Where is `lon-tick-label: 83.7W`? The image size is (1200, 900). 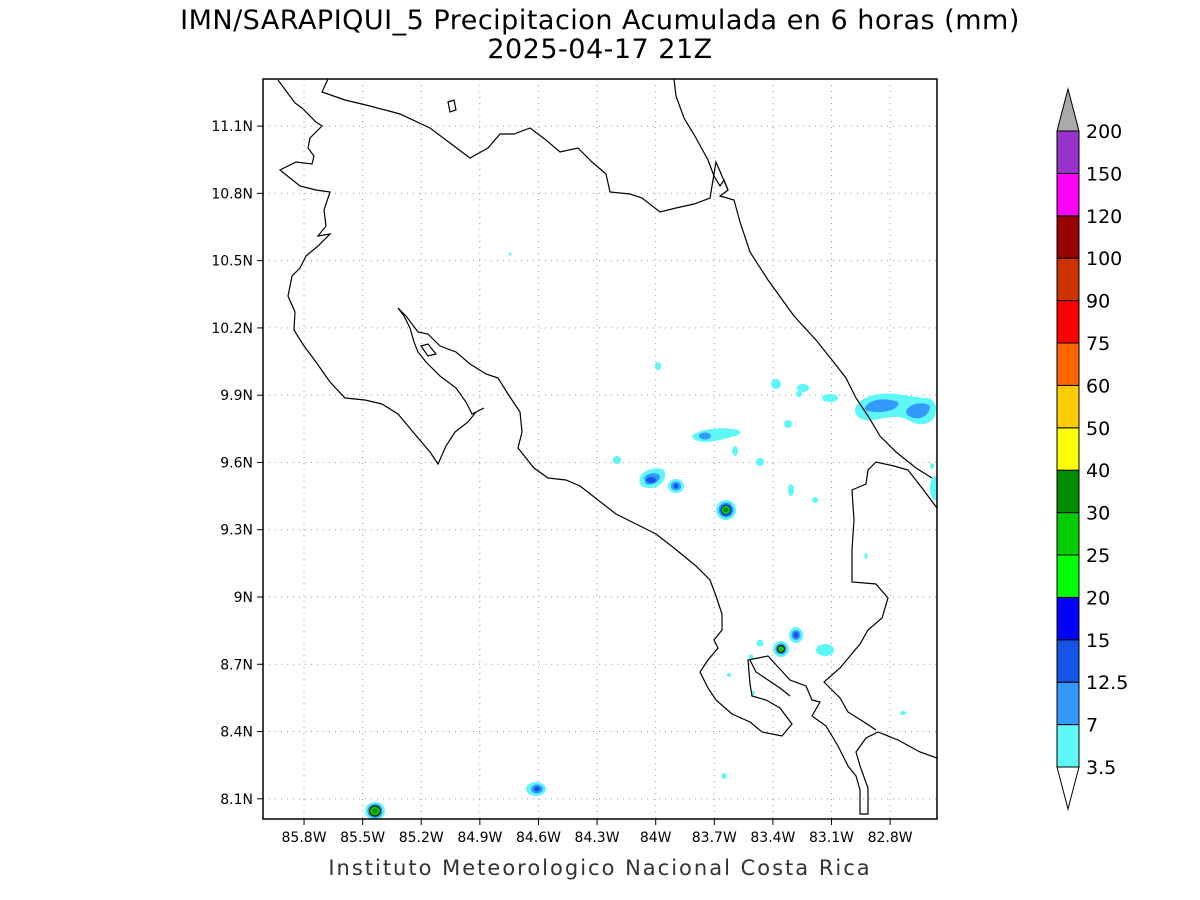
lon-tick-label: 83.7W is located at coordinates (714, 838).